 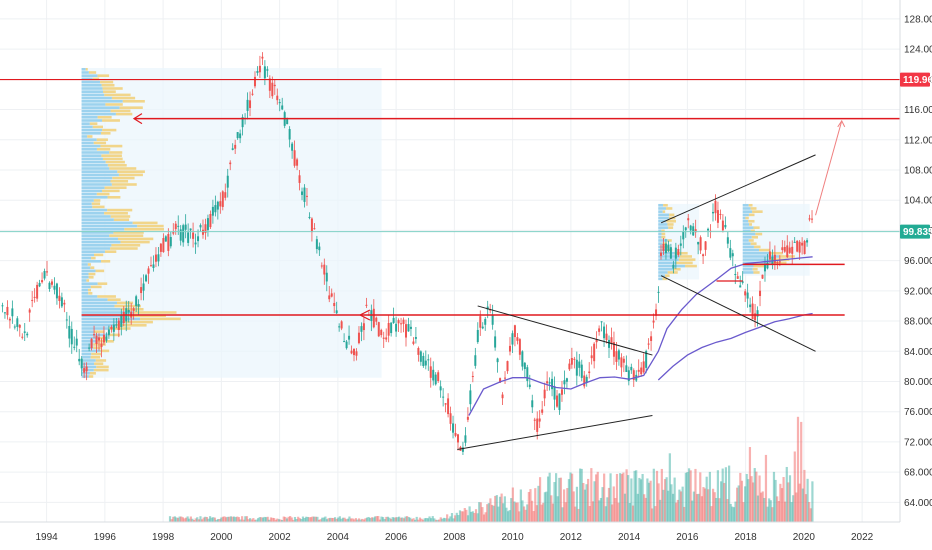 I want to click on x-tick-label: 2014, so click(x=629, y=537).